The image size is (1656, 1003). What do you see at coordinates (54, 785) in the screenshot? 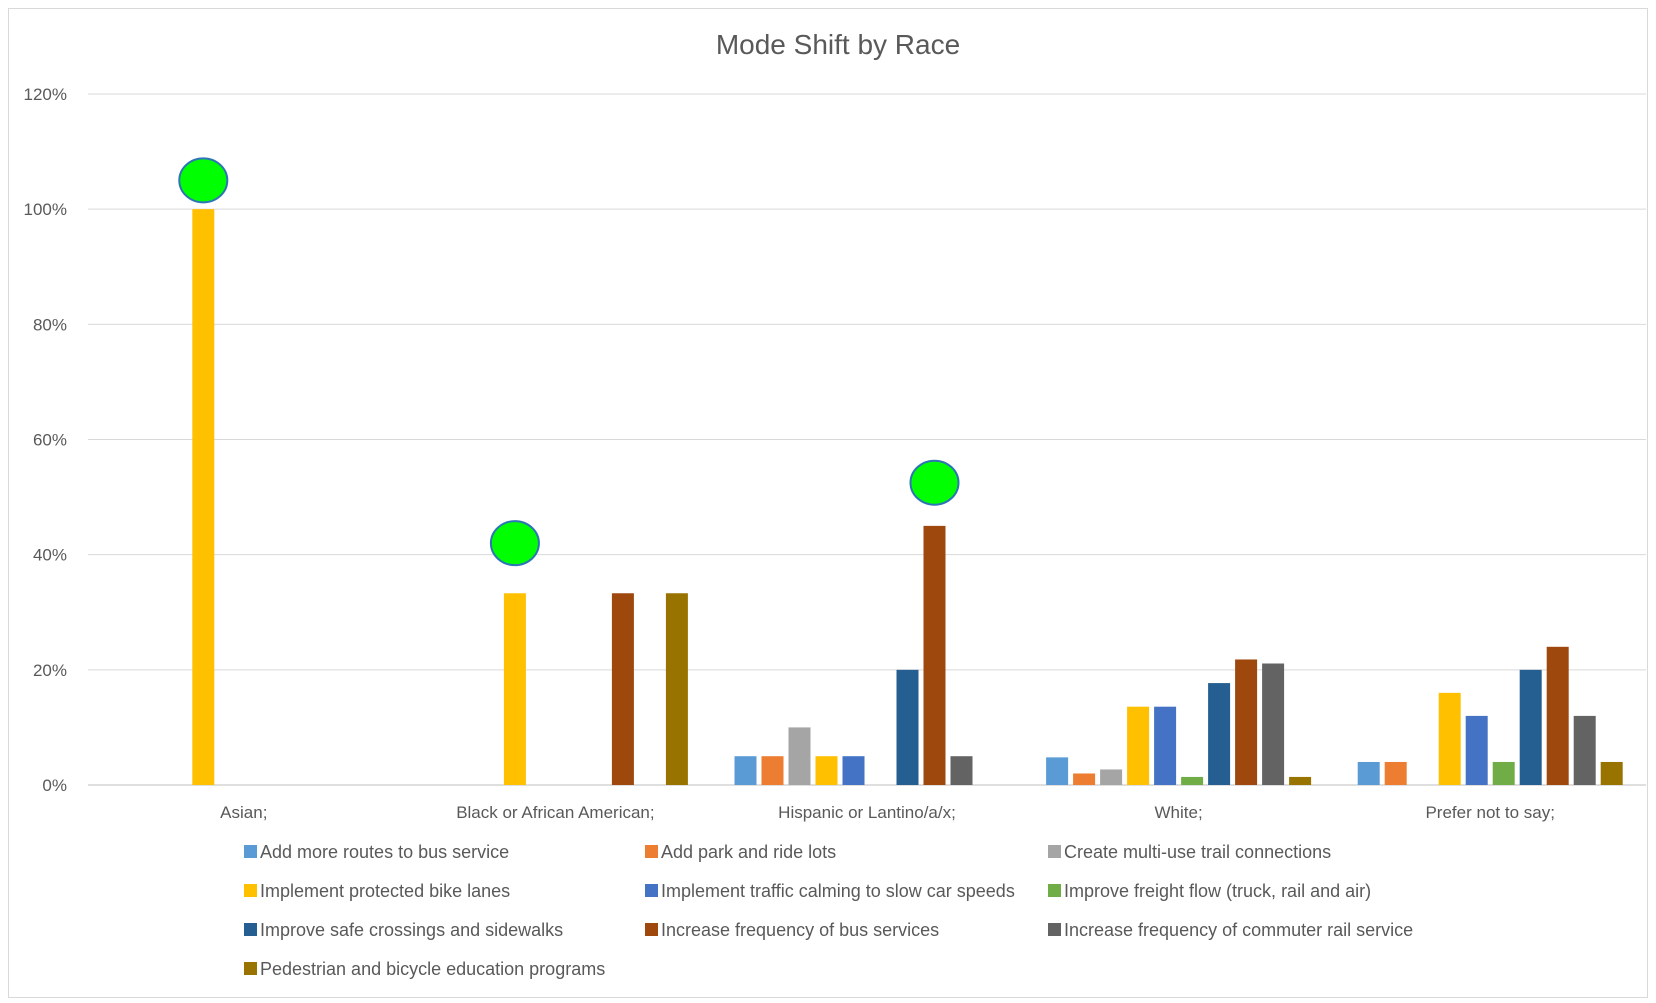
I see `y-tick-label: 0%` at bounding box center [54, 785].